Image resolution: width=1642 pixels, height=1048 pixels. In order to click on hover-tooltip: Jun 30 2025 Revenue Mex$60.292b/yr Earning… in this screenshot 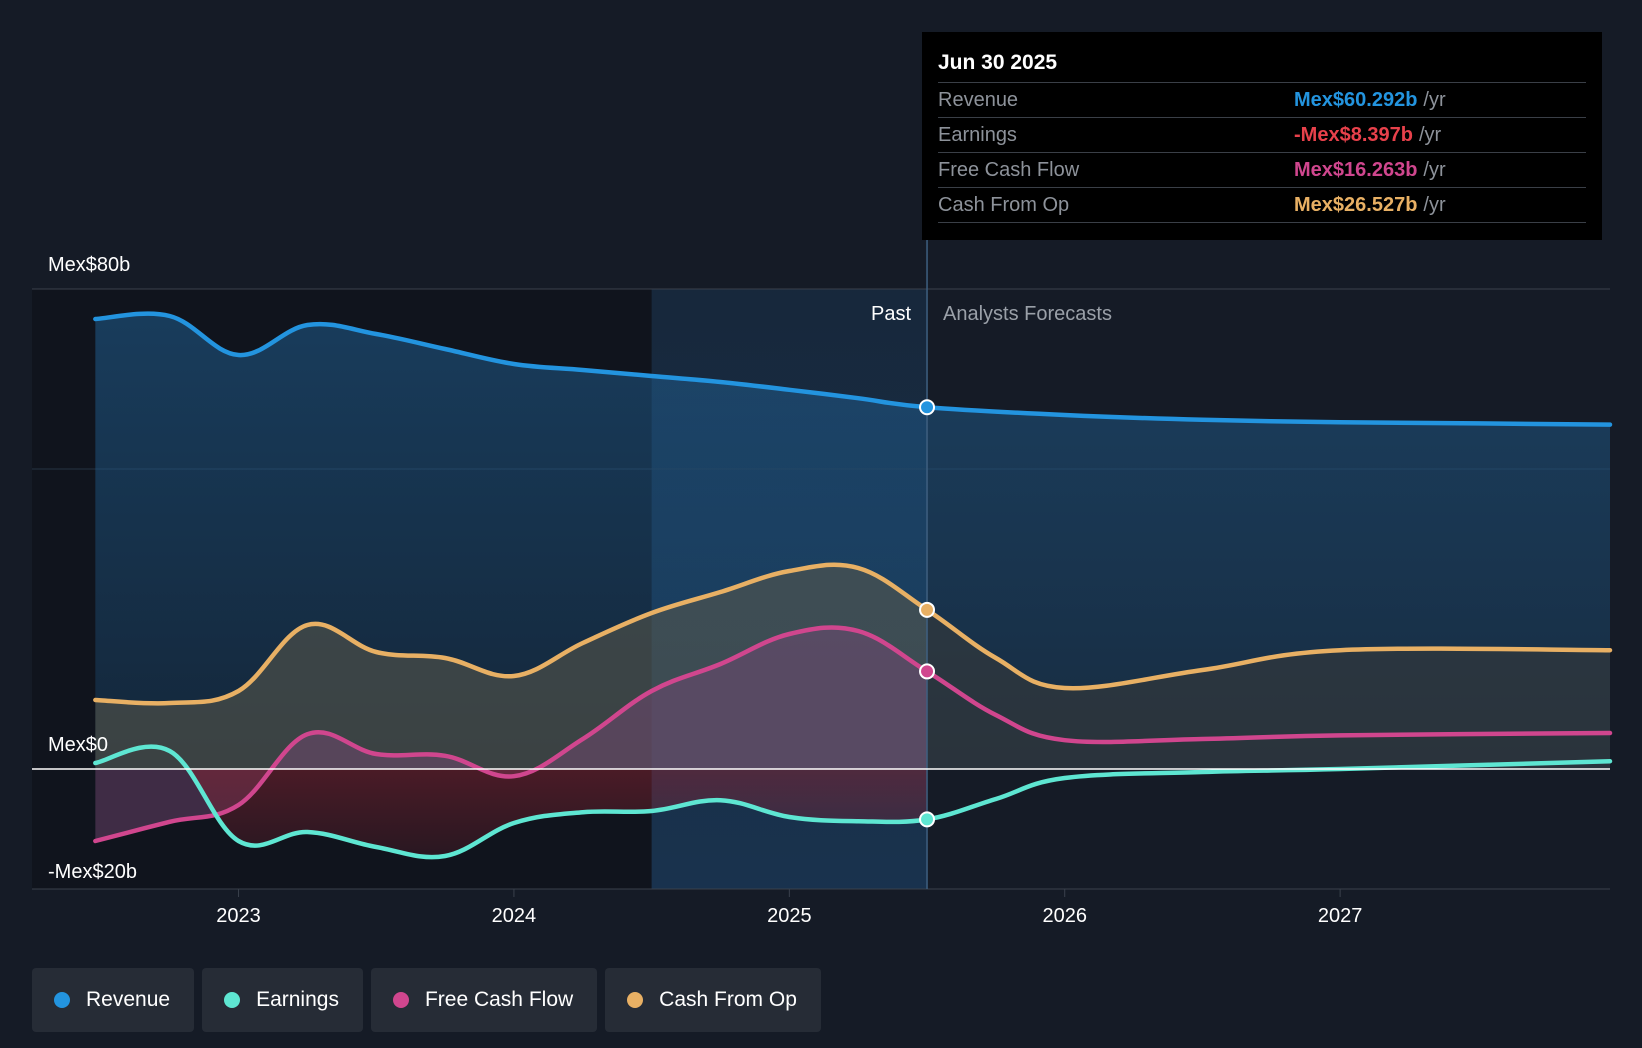, I will do `click(1262, 136)`.